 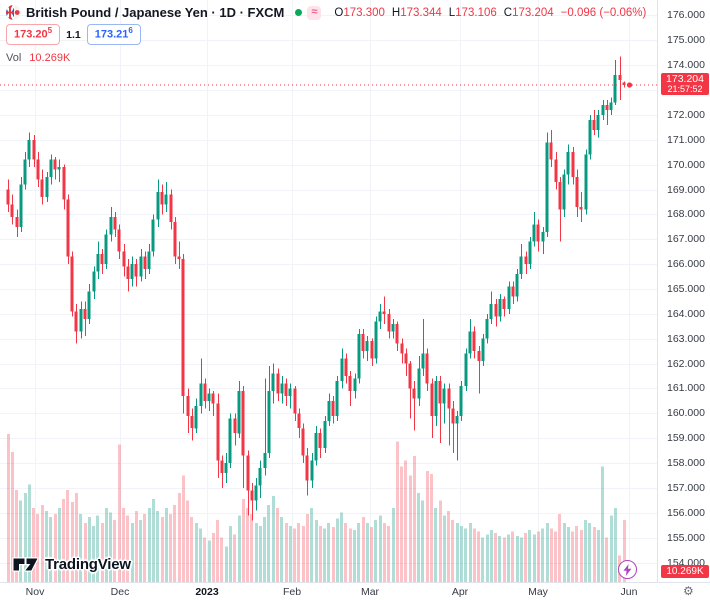 What do you see at coordinates (686, 115) in the screenshot?
I see `price-tick-label: 172.000` at bounding box center [686, 115].